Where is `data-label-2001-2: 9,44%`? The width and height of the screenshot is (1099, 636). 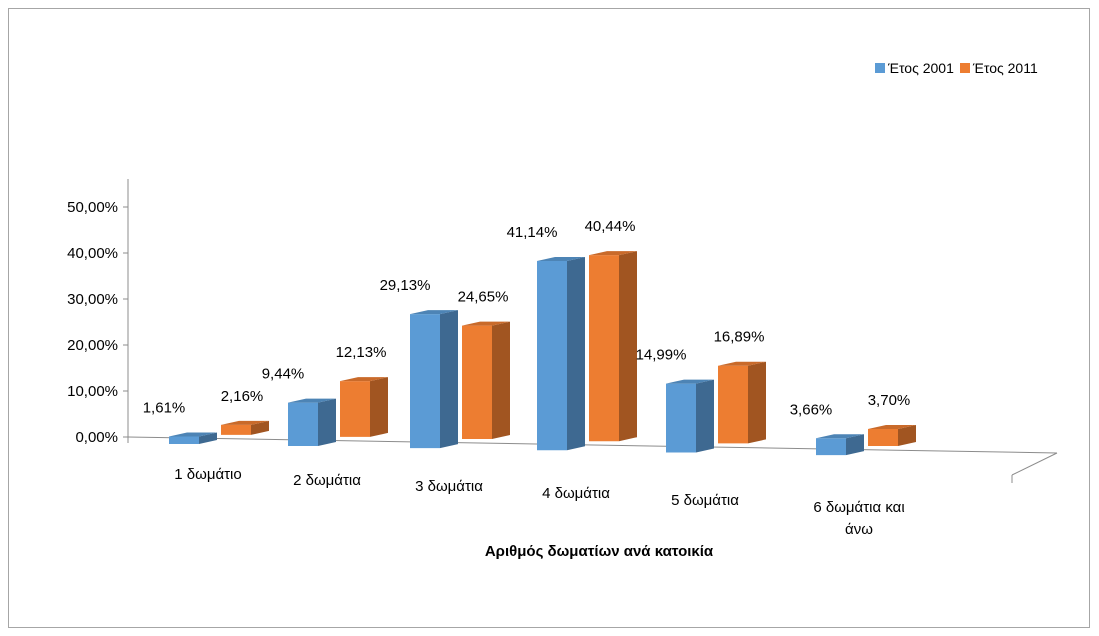 data-label-2001-2: 9,44% is located at coordinates (283, 374).